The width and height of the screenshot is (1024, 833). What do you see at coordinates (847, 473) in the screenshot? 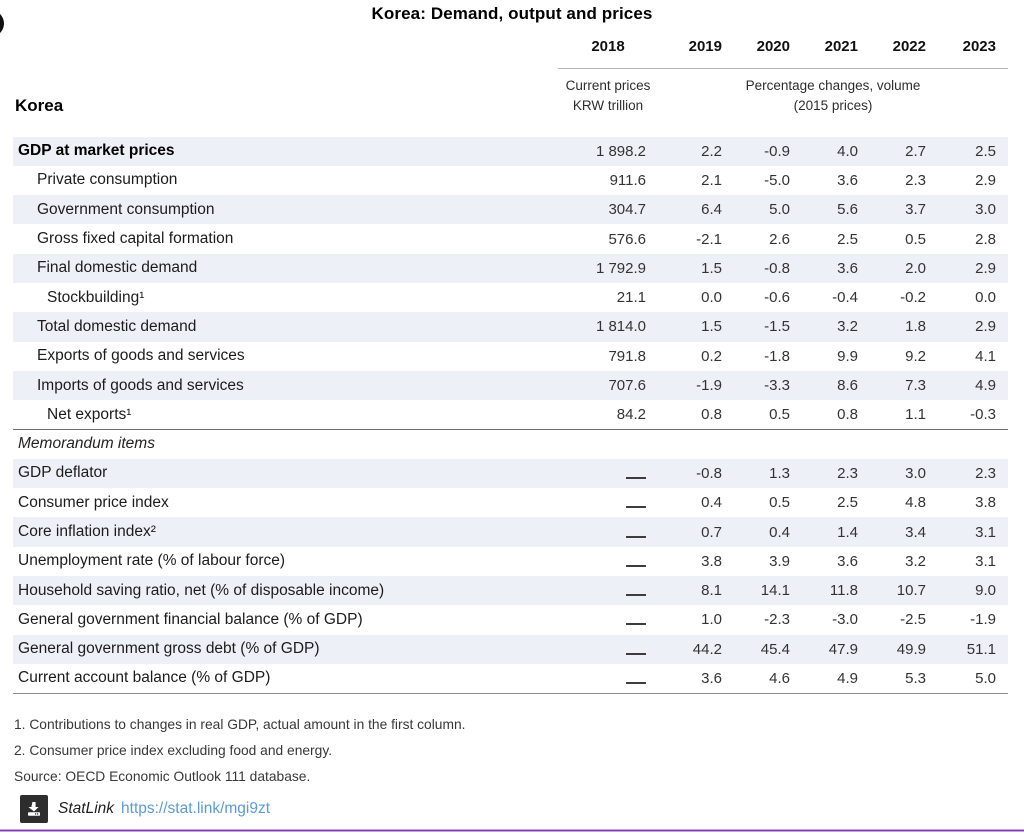
I see `cell-value: 2.3` at bounding box center [847, 473].